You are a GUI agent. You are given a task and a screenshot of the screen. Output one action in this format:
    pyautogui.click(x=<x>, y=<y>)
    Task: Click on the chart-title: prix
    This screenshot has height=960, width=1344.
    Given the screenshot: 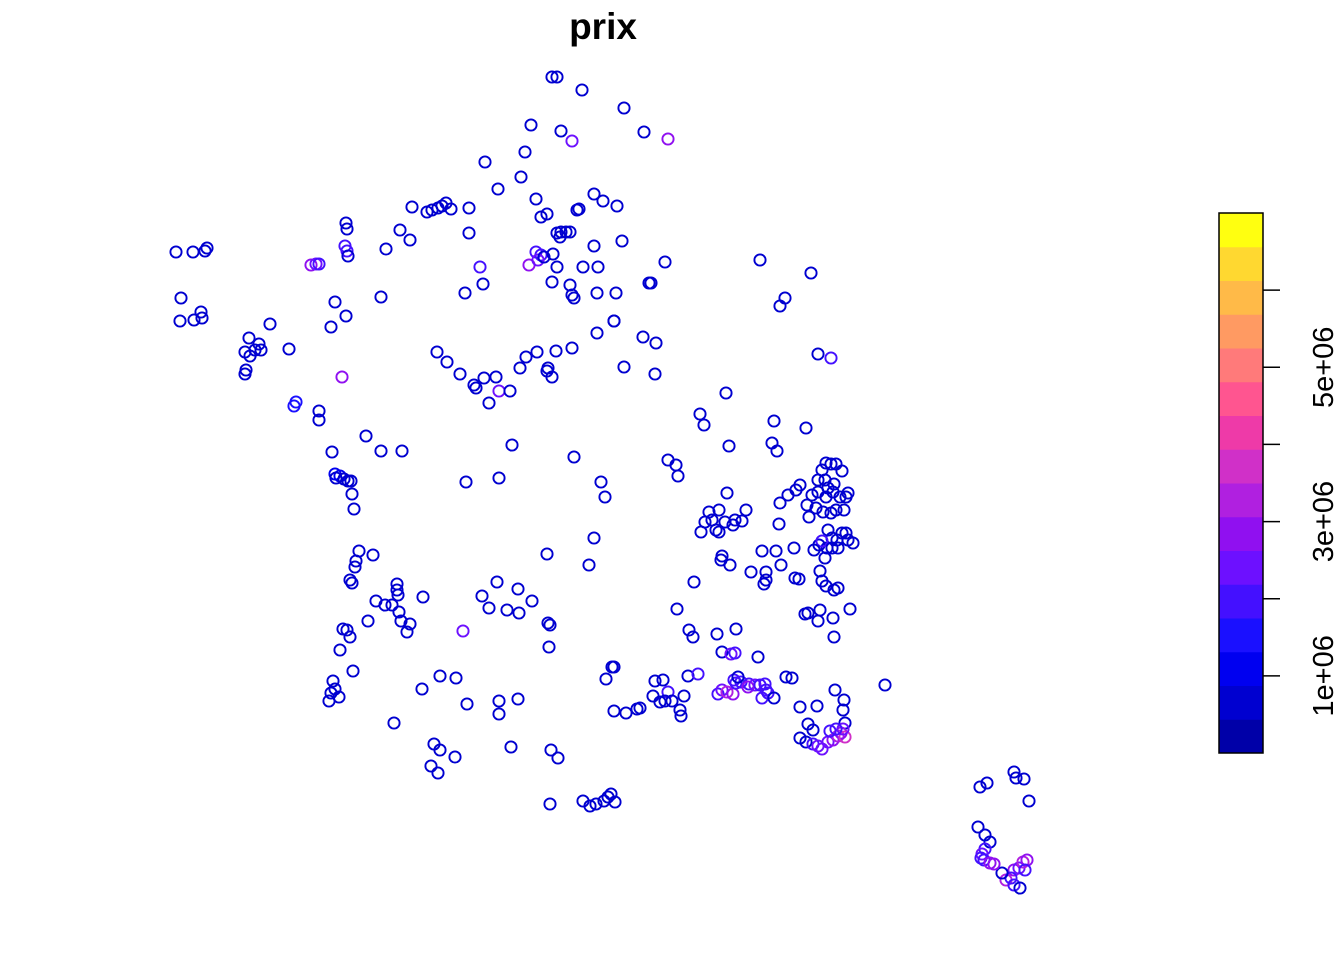 What is the action you would take?
    pyautogui.click(x=603, y=26)
    